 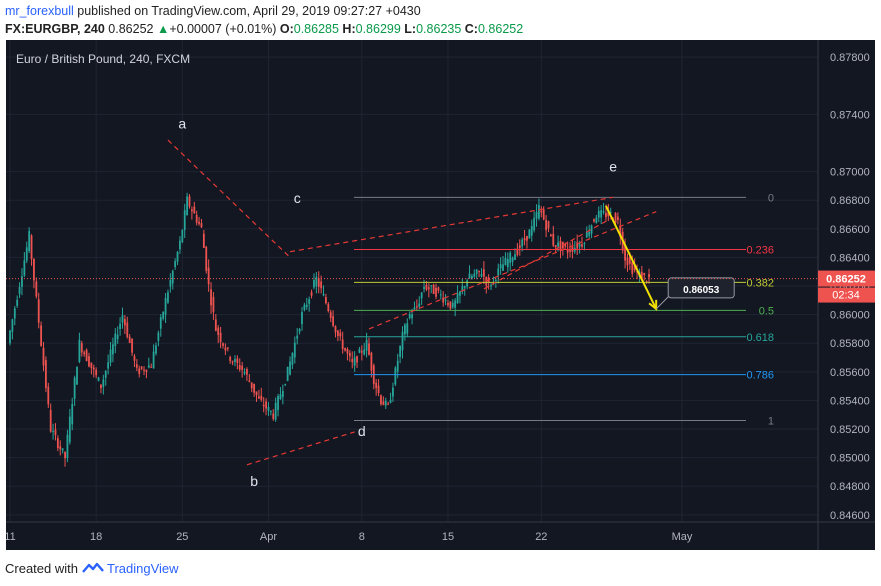 I want to click on time-tick-label: 22, so click(x=541, y=537).